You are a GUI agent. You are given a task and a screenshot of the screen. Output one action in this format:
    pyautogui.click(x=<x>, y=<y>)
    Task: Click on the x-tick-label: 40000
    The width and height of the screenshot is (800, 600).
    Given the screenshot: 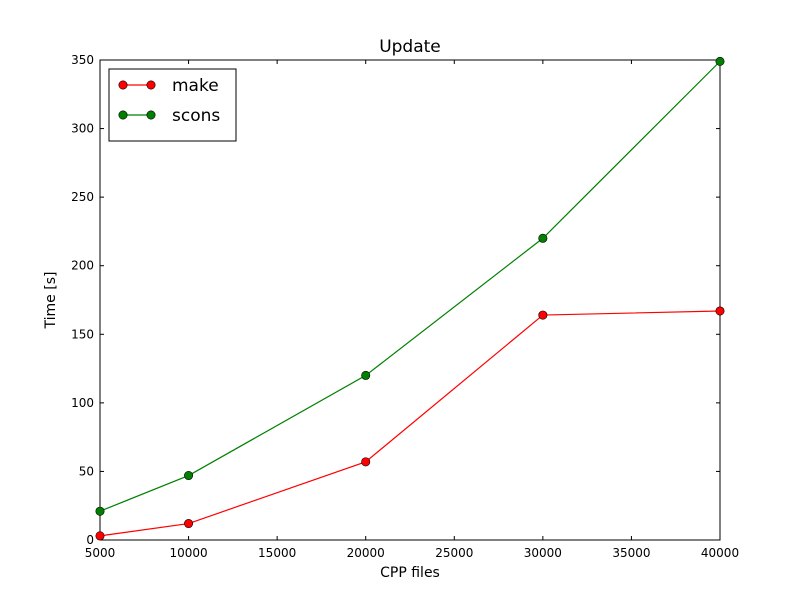 What is the action you would take?
    pyautogui.click(x=720, y=553)
    